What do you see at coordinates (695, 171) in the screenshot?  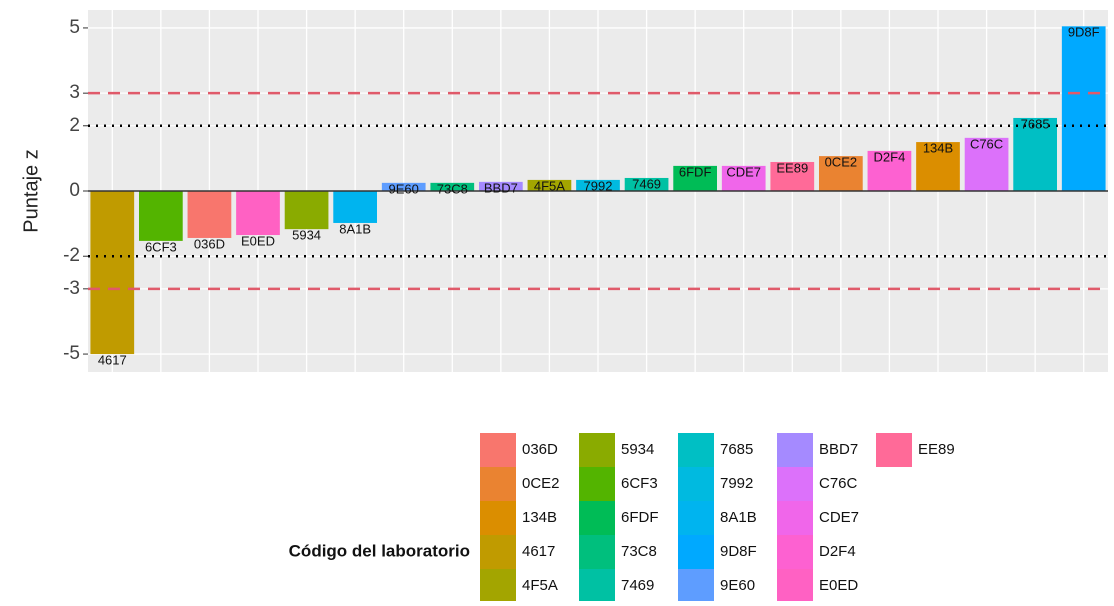 I see `bar-label: 6FDF` at bounding box center [695, 171].